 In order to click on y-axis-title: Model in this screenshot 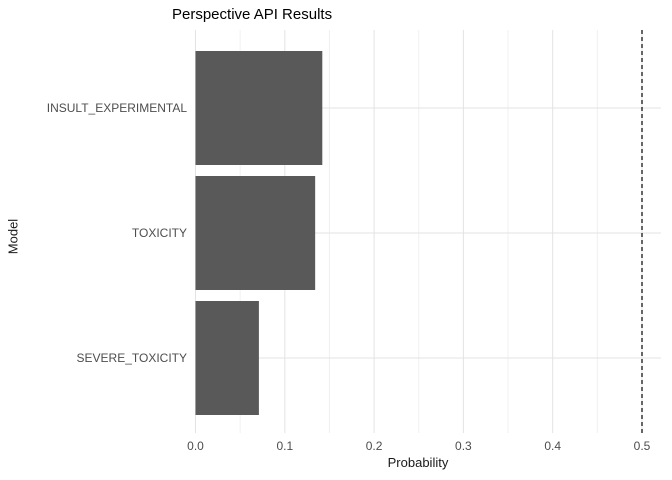, I will do `click(13, 236)`.